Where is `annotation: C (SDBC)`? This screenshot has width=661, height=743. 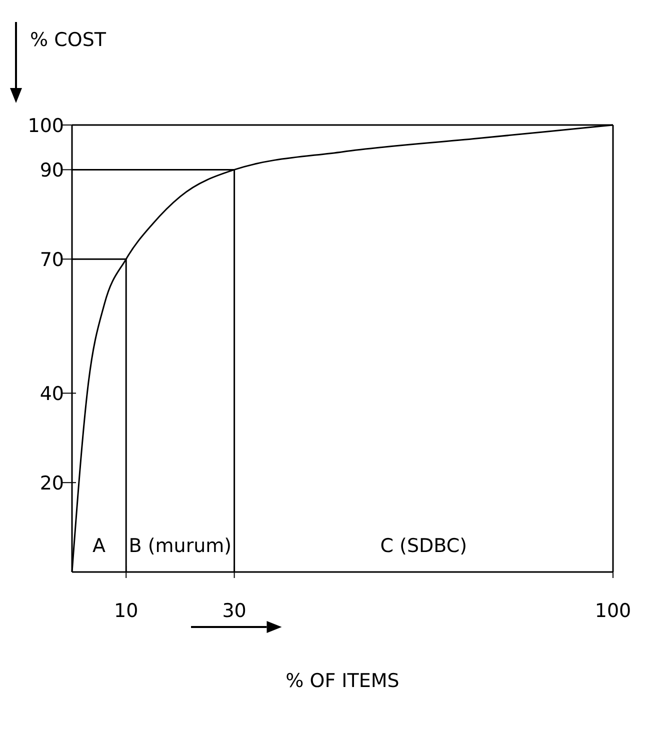
annotation: C (SDBC) is located at coordinates (424, 546).